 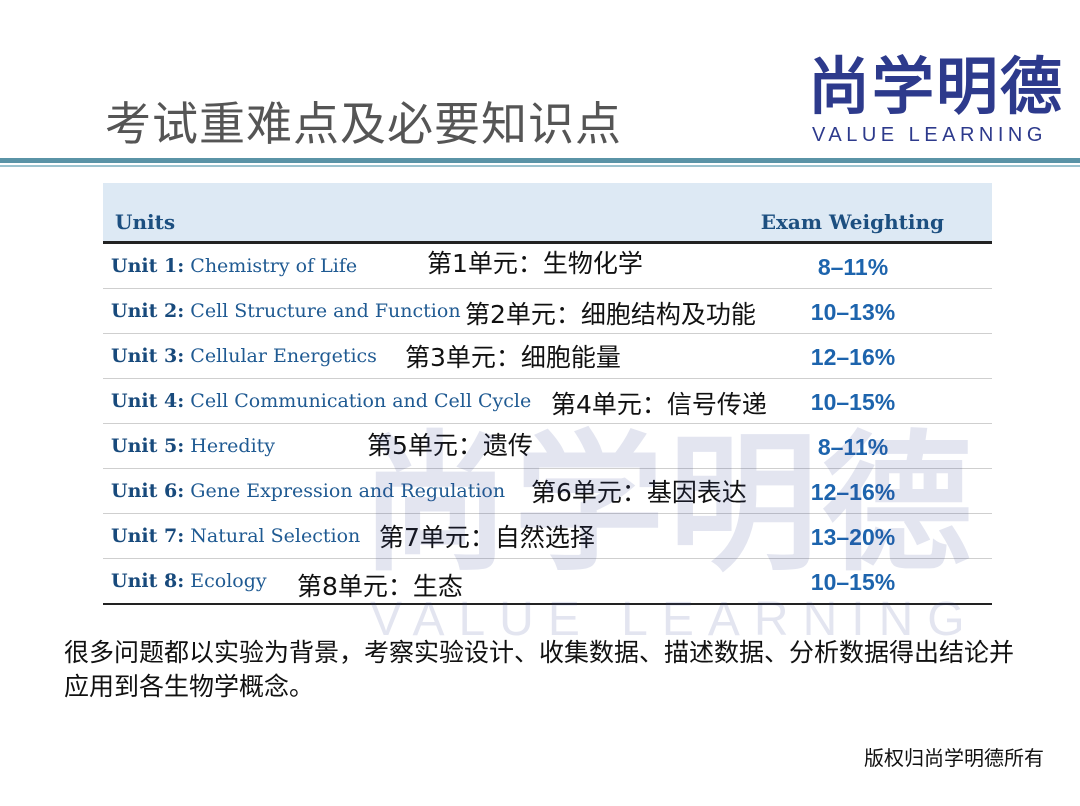 What do you see at coordinates (954, 758) in the screenshot?
I see `copyright-notice: 版权归尚学明德所有` at bounding box center [954, 758].